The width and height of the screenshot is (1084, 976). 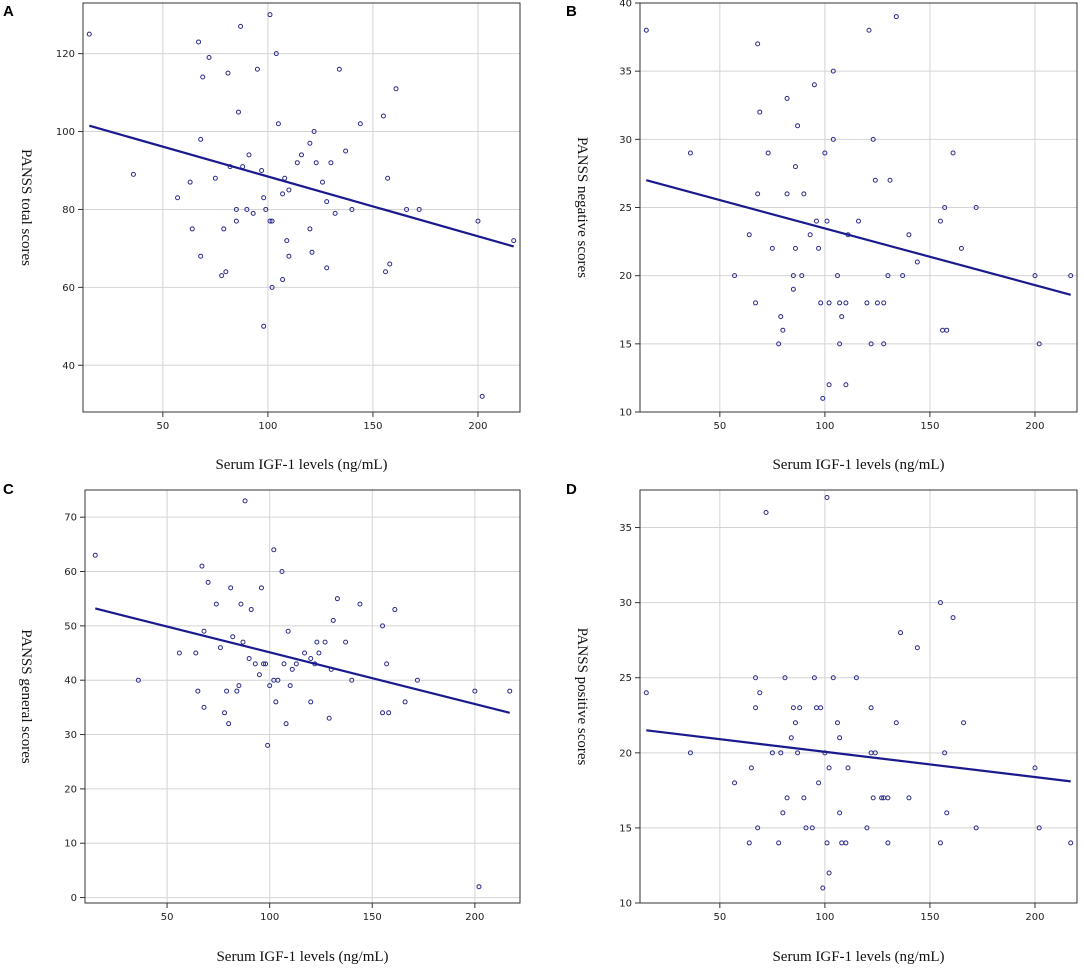 I want to click on y-axis-label: PANSS general scores, so click(x=26, y=696).